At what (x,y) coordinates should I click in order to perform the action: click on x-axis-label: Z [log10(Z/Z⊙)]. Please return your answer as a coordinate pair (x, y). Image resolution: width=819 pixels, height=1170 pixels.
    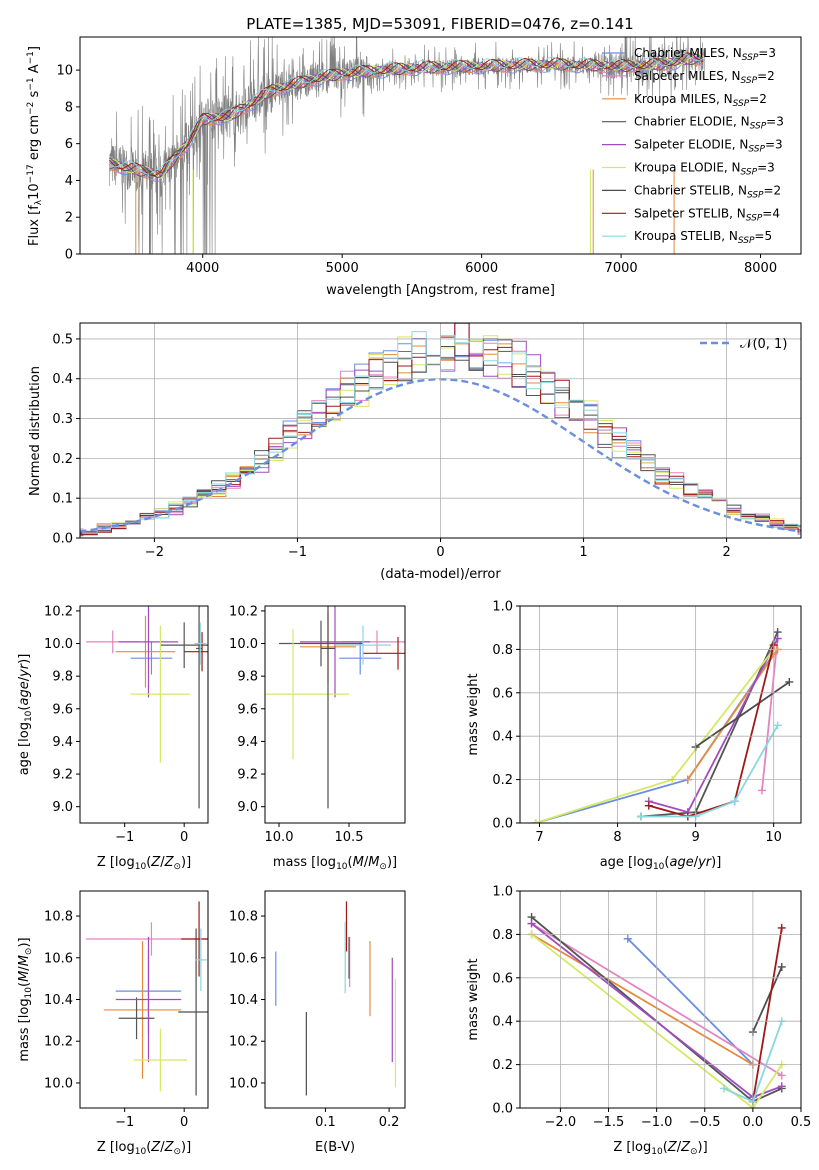
    Looking at the image, I should click on (660, 1148).